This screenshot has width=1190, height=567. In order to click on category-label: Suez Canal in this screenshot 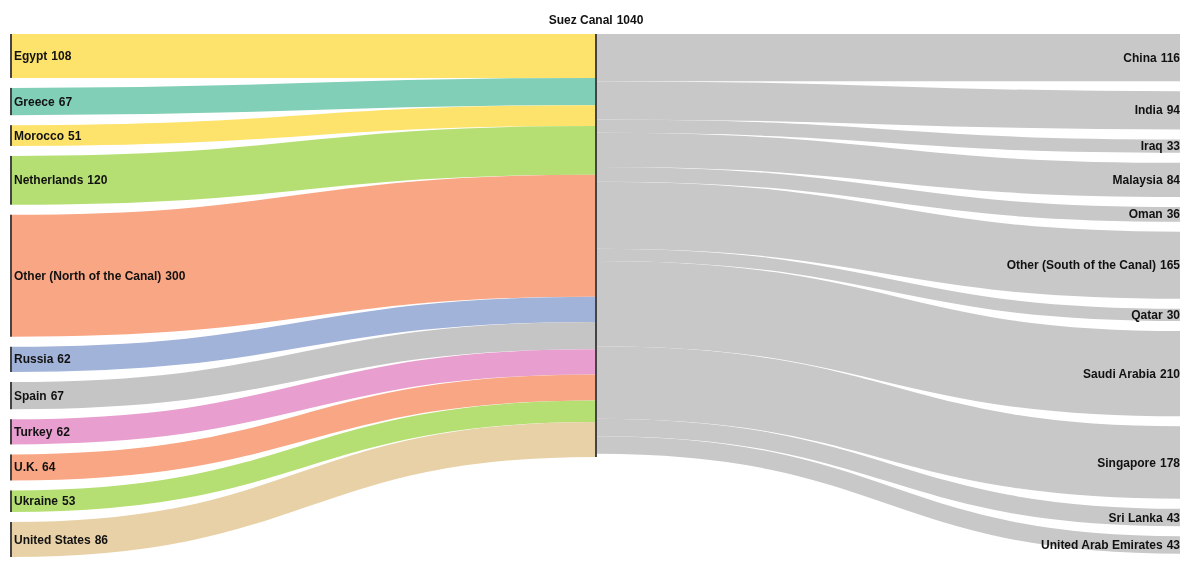, I will do `click(580, 20)`.